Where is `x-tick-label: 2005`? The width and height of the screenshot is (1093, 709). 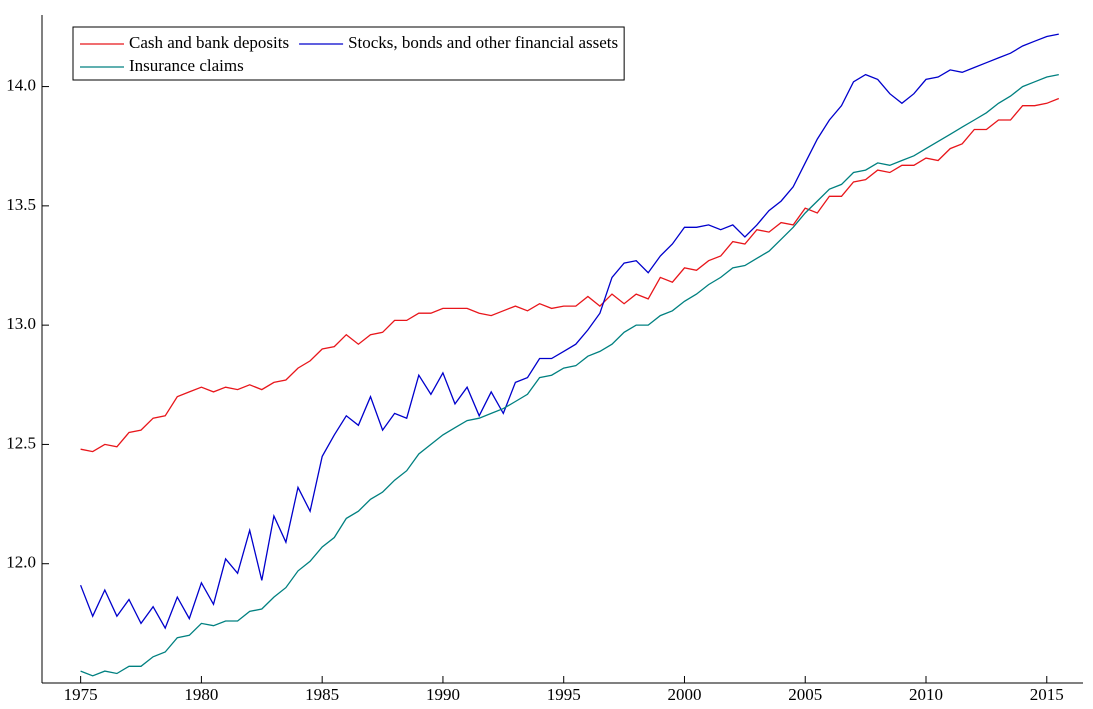
x-tick-label: 2005 is located at coordinates (805, 694).